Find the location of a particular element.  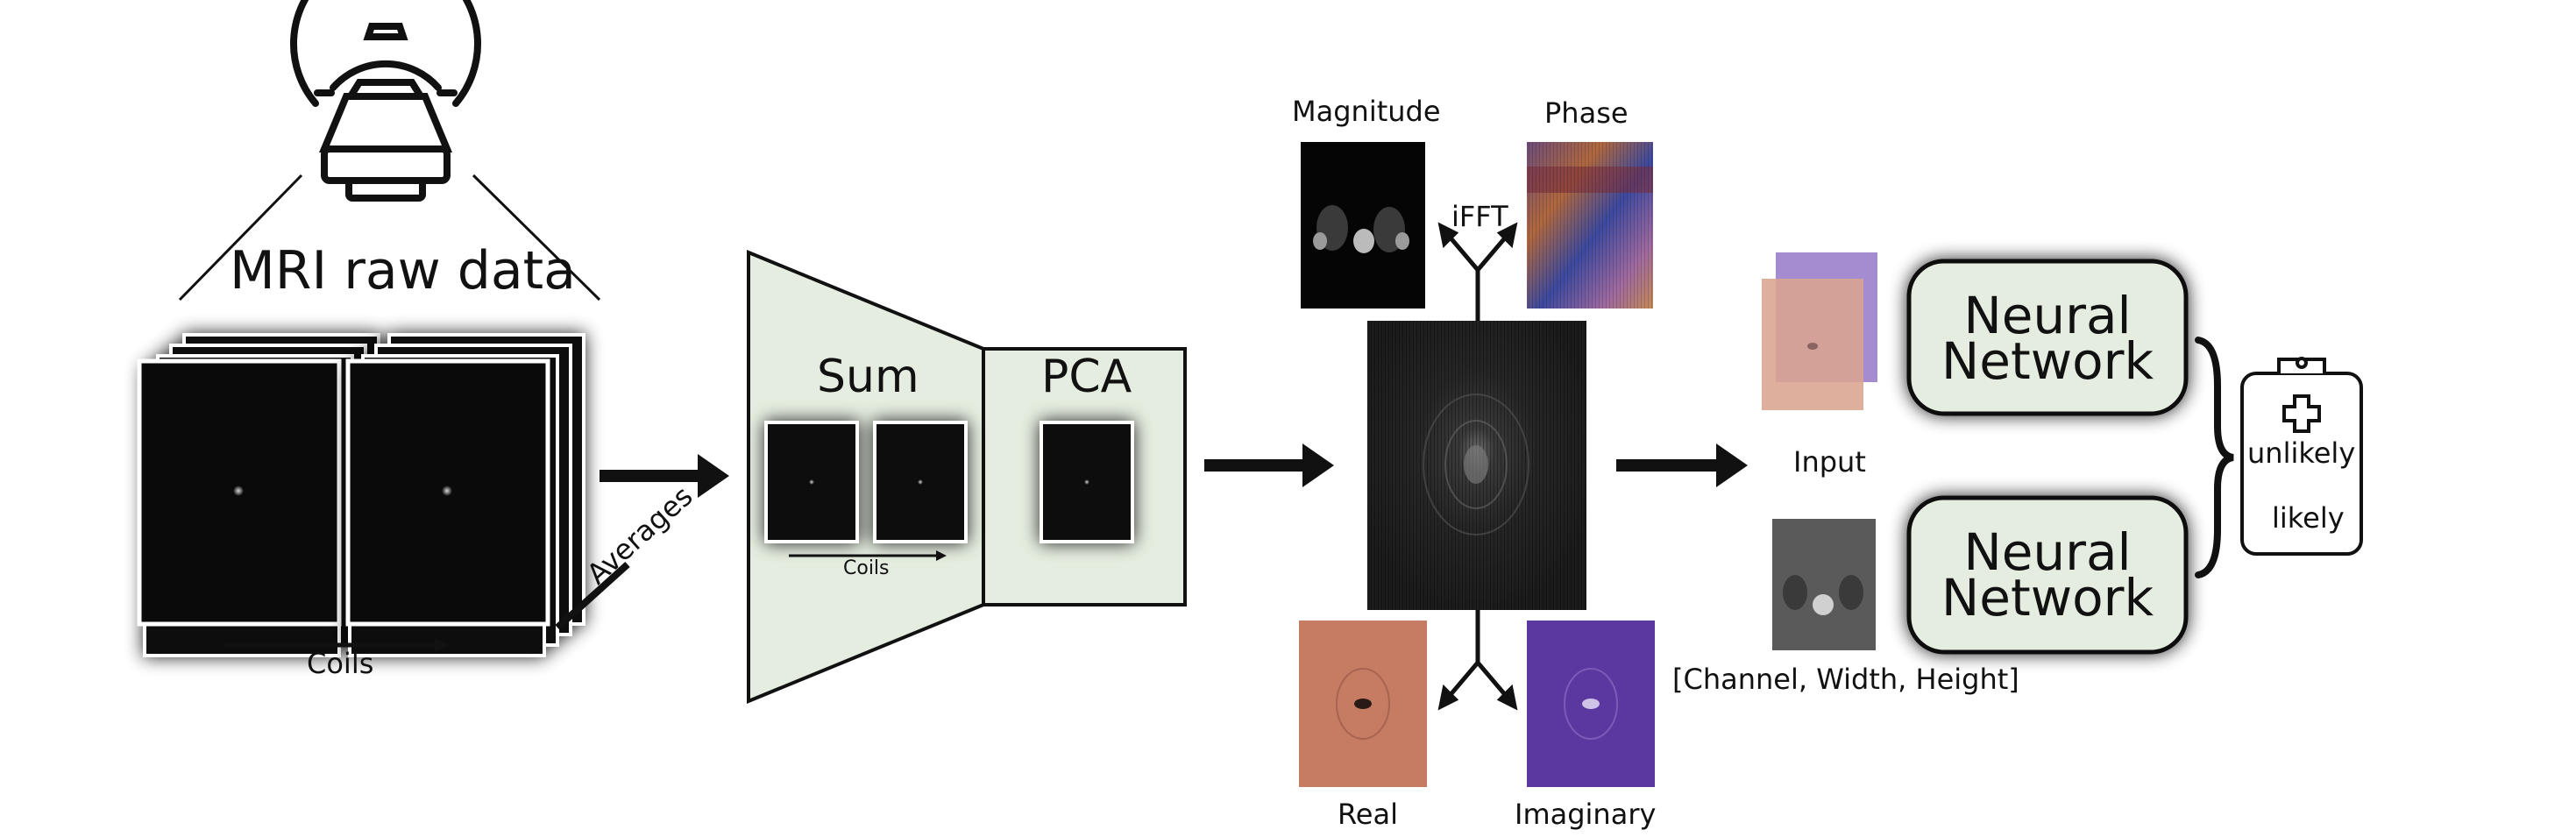

imaginary-label: Imaginary is located at coordinates (1586, 814).